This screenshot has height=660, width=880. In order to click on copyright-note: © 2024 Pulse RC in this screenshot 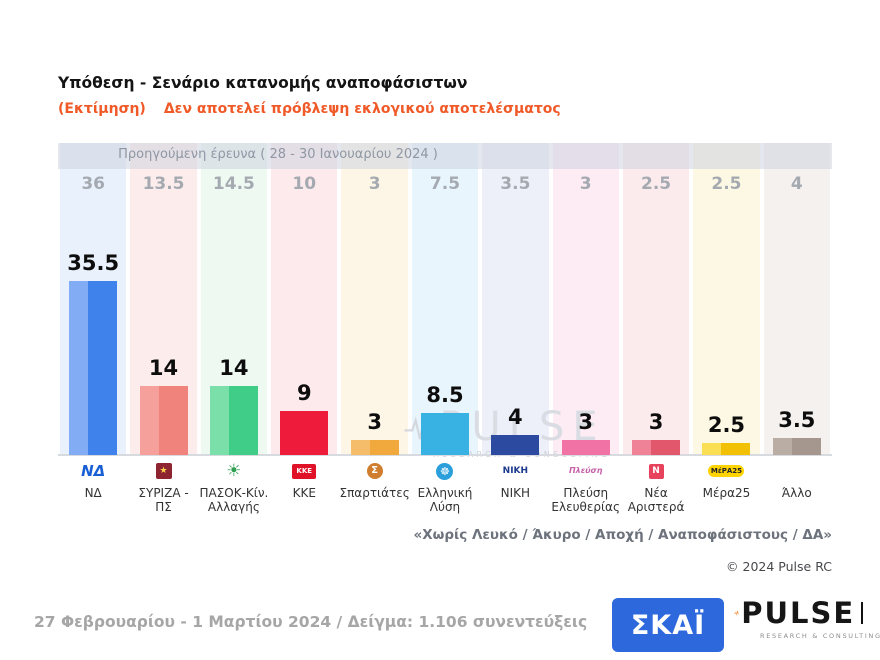, I will do `click(779, 566)`.